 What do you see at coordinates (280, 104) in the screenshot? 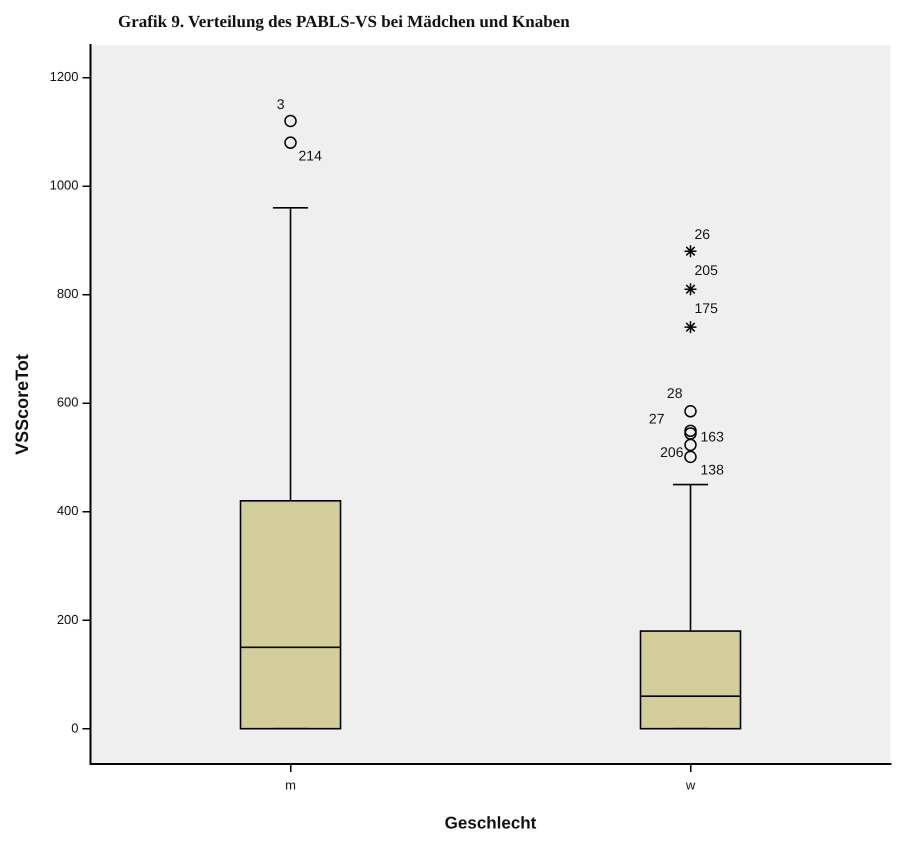
I see `annotation: 3` at bounding box center [280, 104].